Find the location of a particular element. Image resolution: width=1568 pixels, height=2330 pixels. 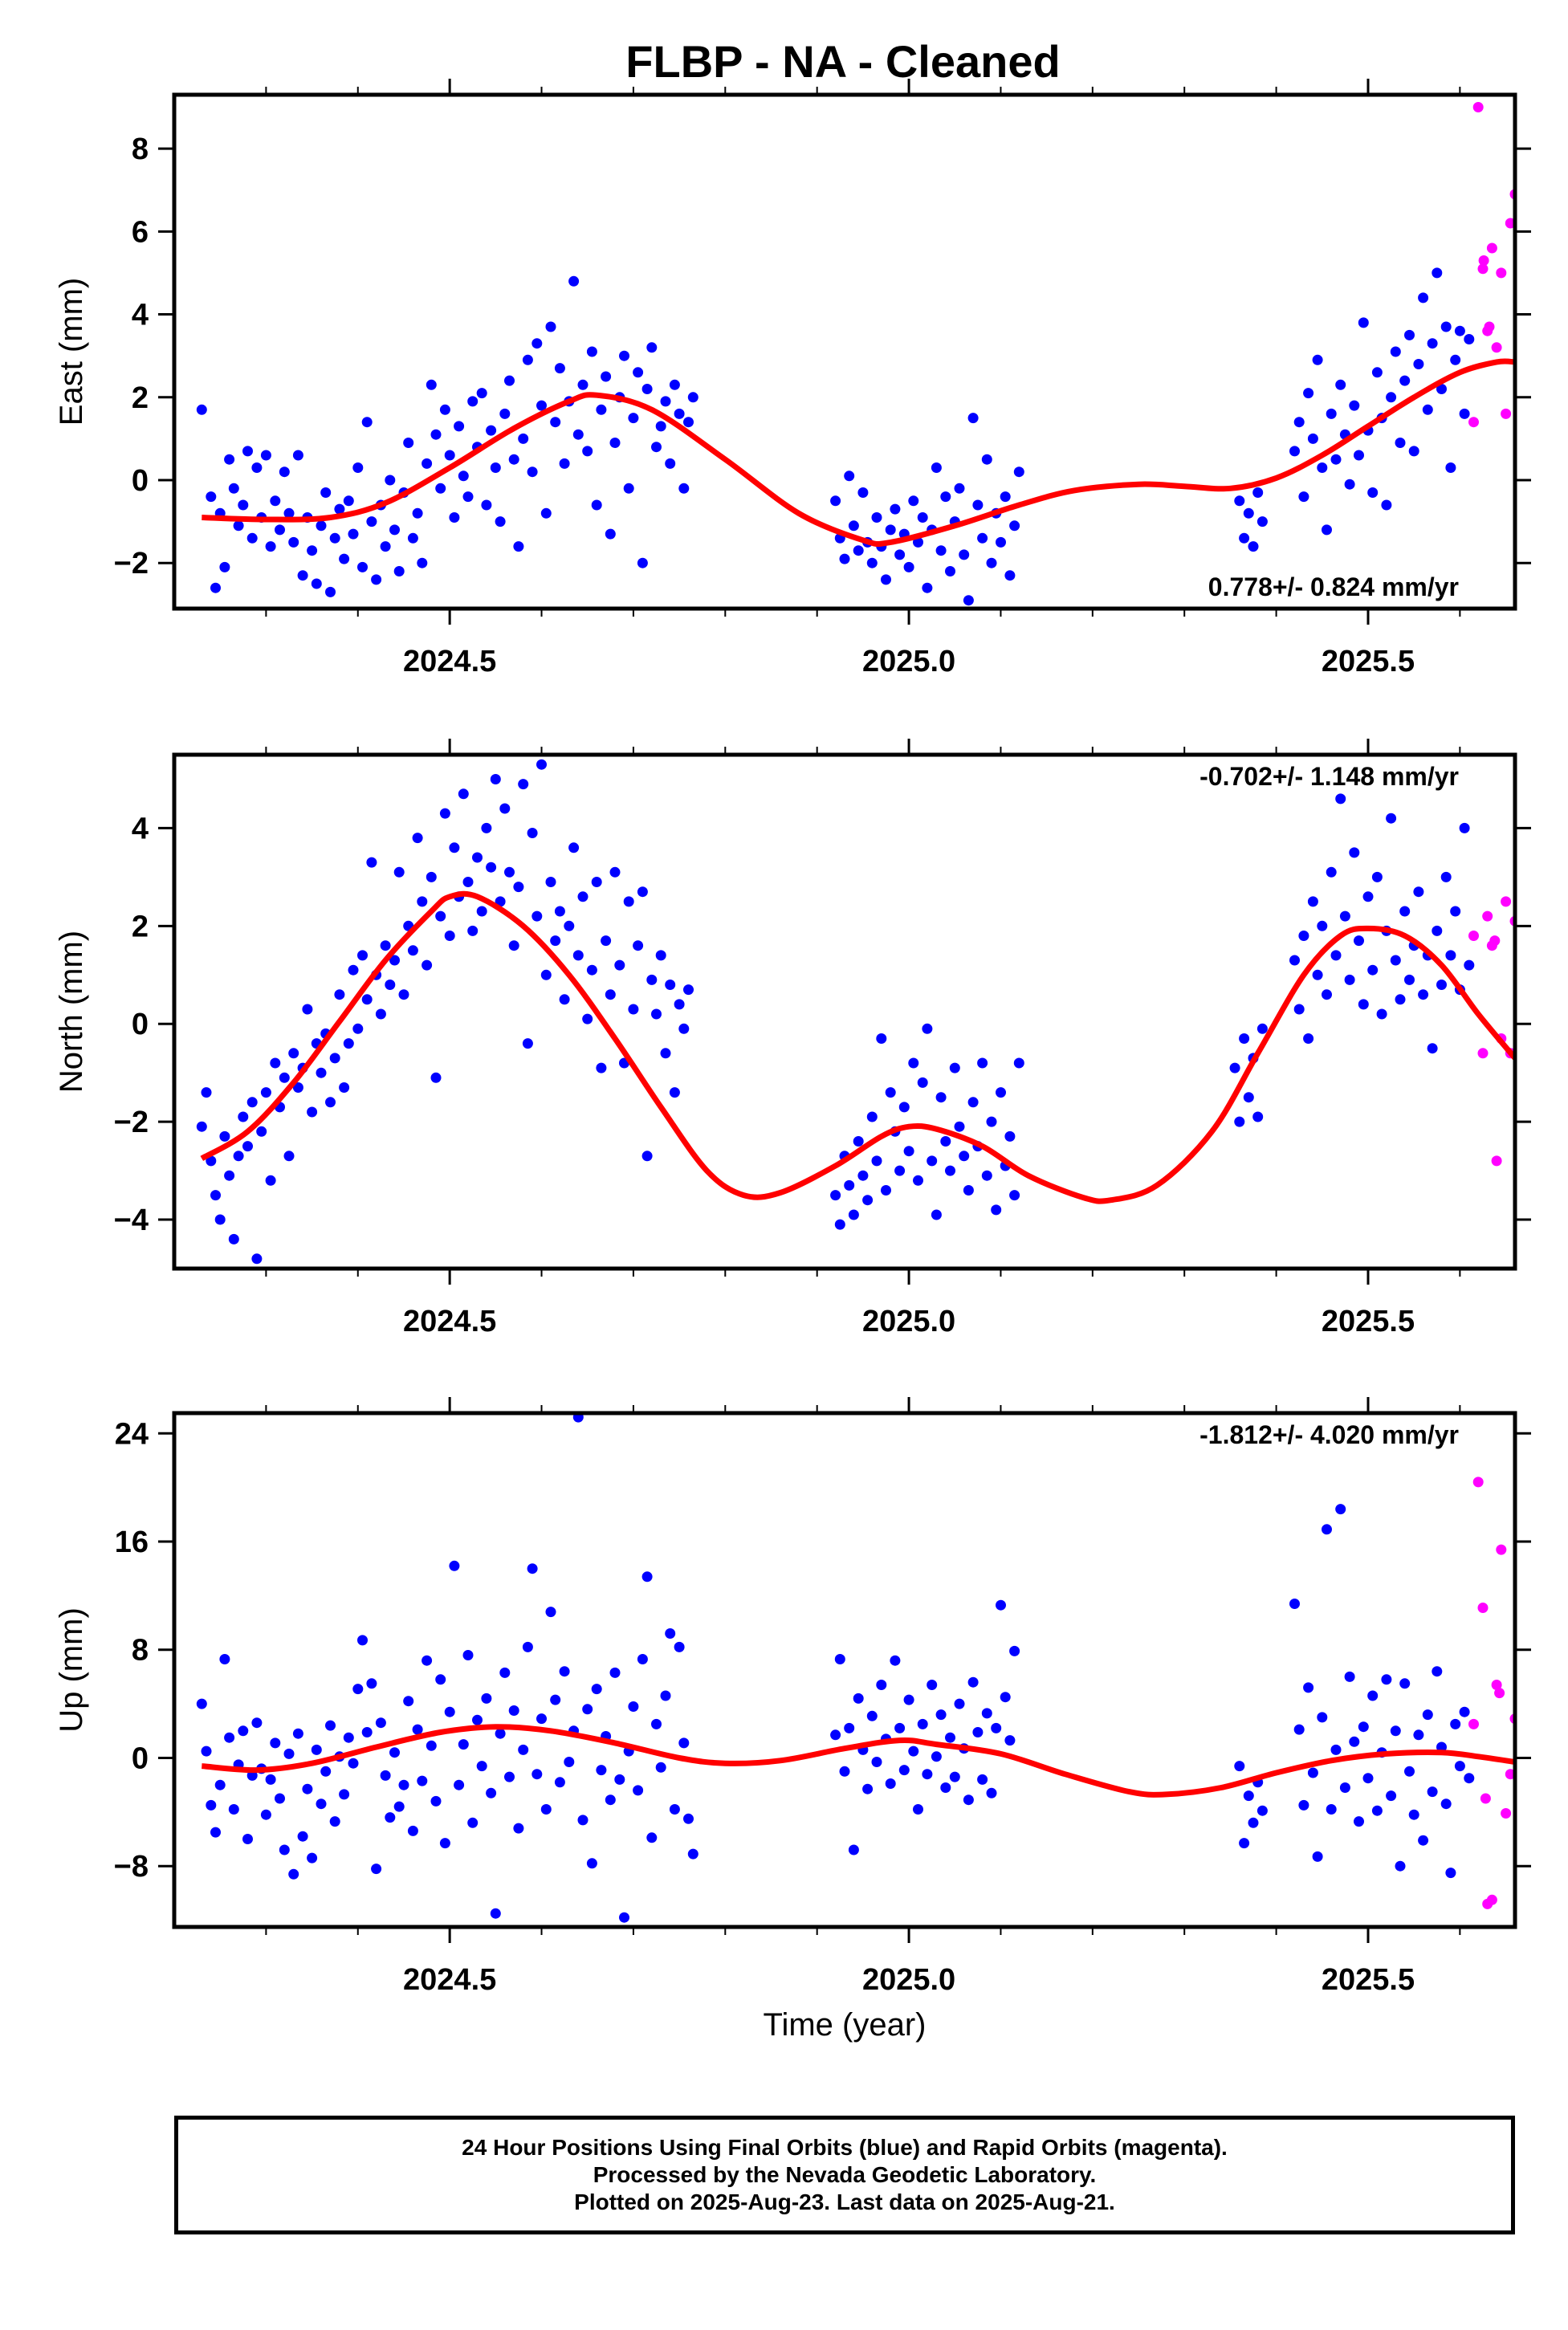

east-x-tick-label: 2025.5 is located at coordinates (1368, 661).